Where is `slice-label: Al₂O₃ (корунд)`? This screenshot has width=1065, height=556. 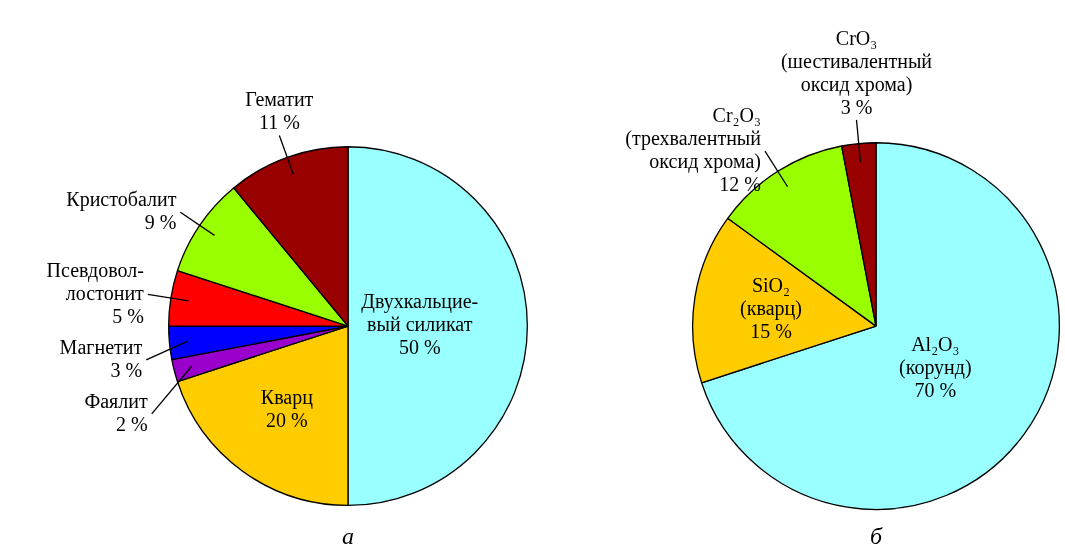 slice-label: Al₂O₃ (корунд) is located at coordinates (935, 356).